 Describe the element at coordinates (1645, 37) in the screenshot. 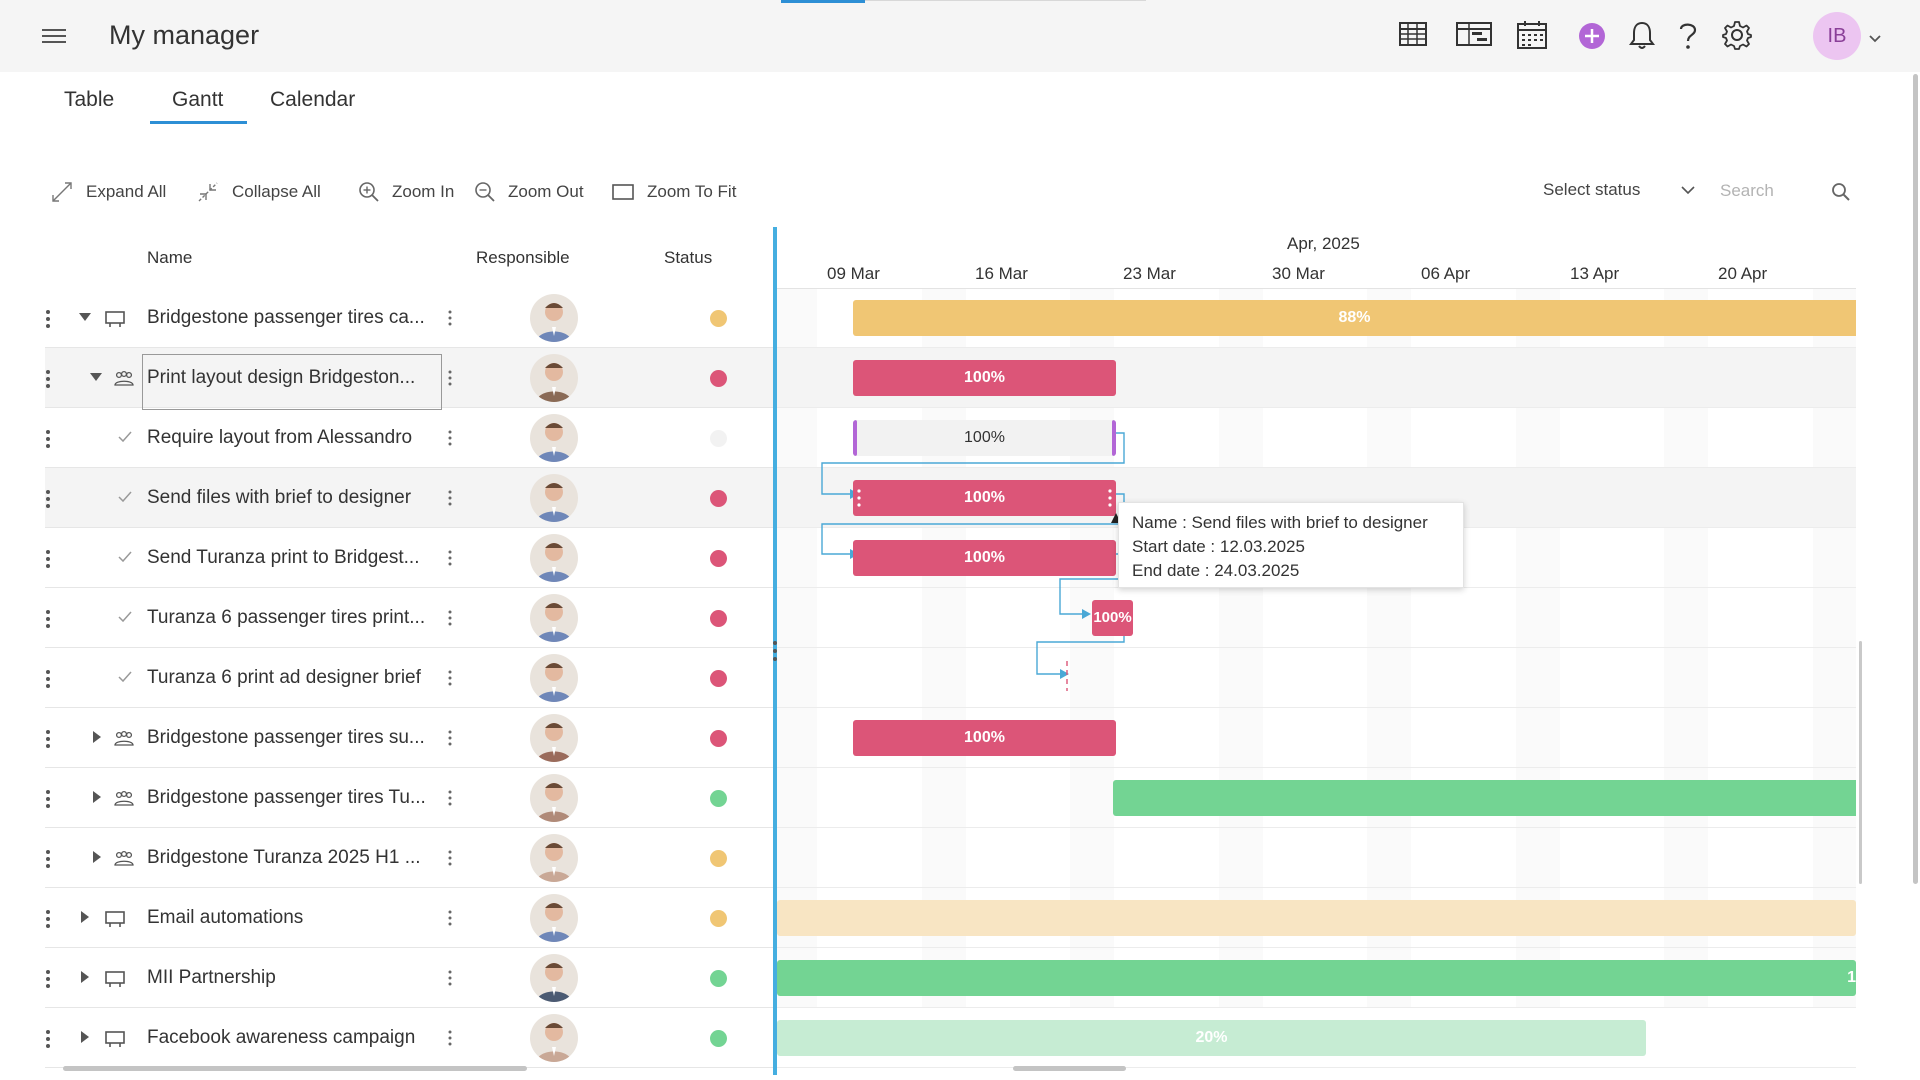

I see `bell-icon` at that location.